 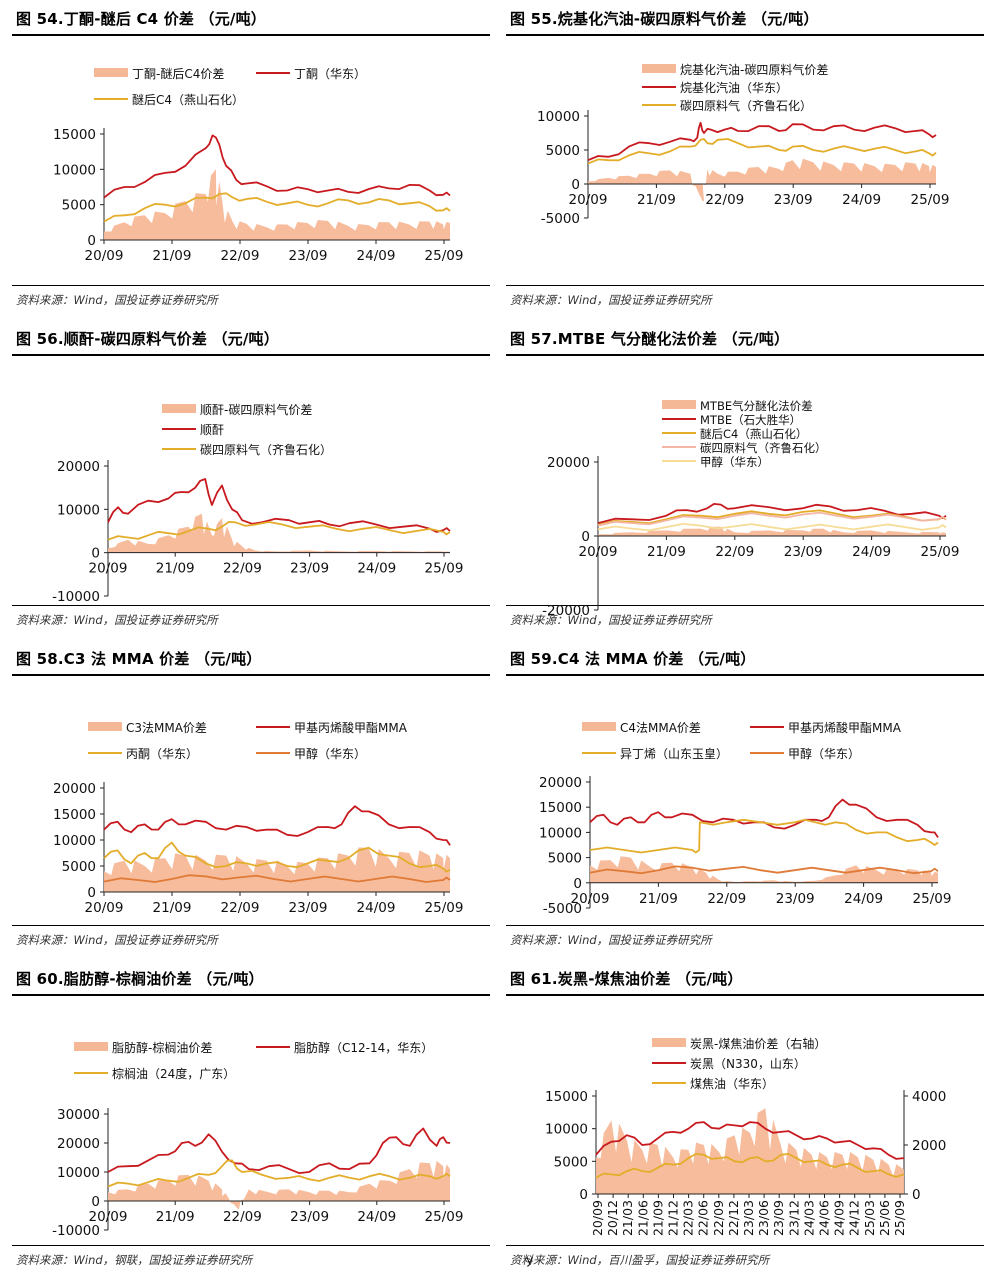 I want to click on x-tick-label: 24/03, so click(x=808, y=1218).